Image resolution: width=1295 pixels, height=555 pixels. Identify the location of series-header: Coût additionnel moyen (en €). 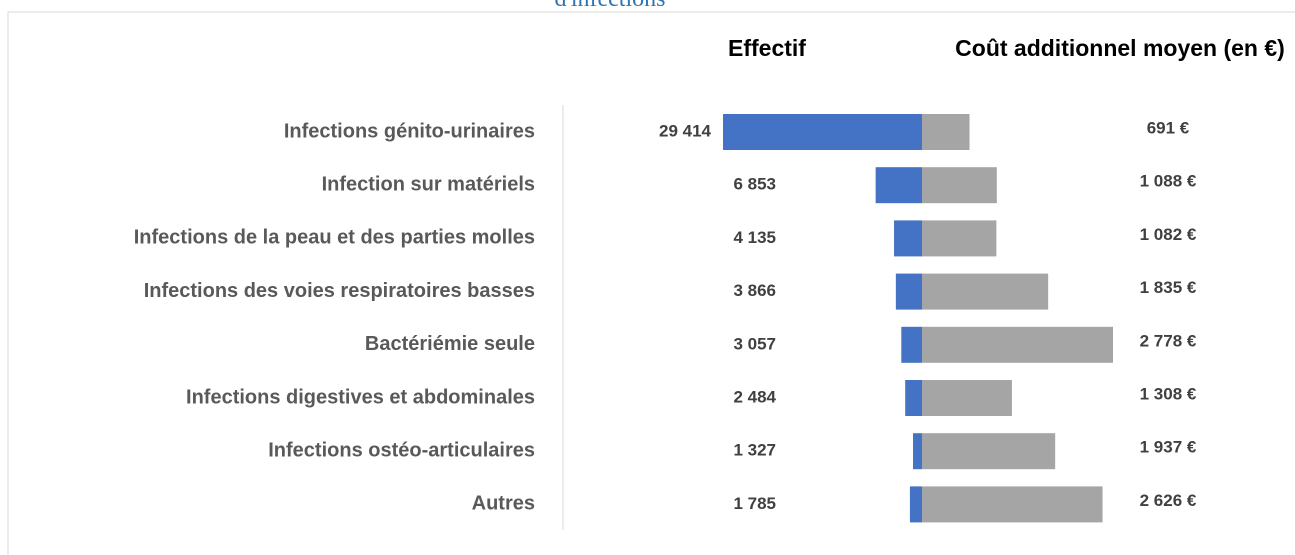
(1120, 48).